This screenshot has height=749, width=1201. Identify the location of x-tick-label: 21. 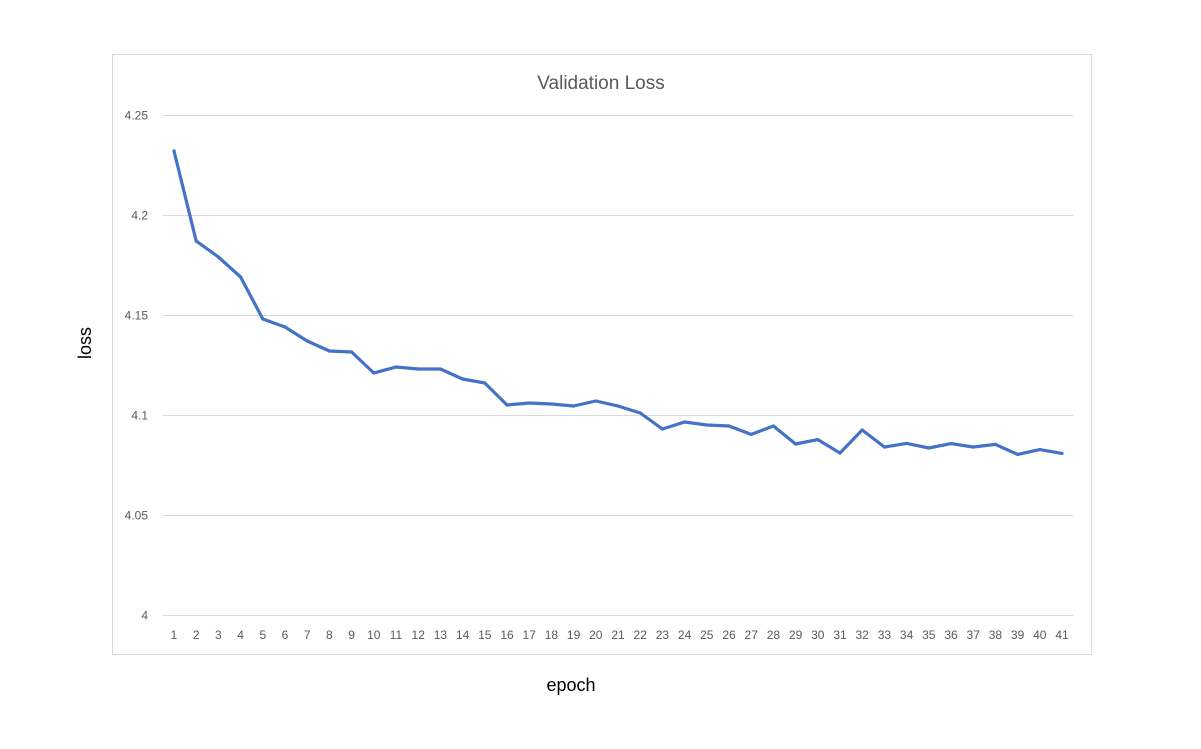
(618, 635).